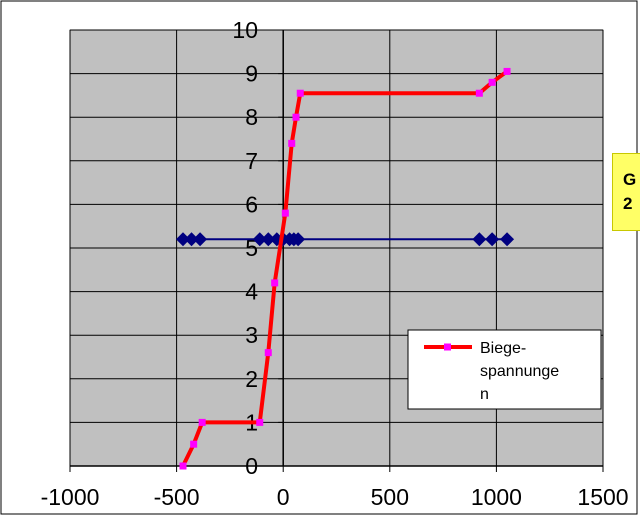 Image resolution: width=640 pixels, height=517 pixels. What do you see at coordinates (251, 74) in the screenshot?
I see `y-tick-label: 9` at bounding box center [251, 74].